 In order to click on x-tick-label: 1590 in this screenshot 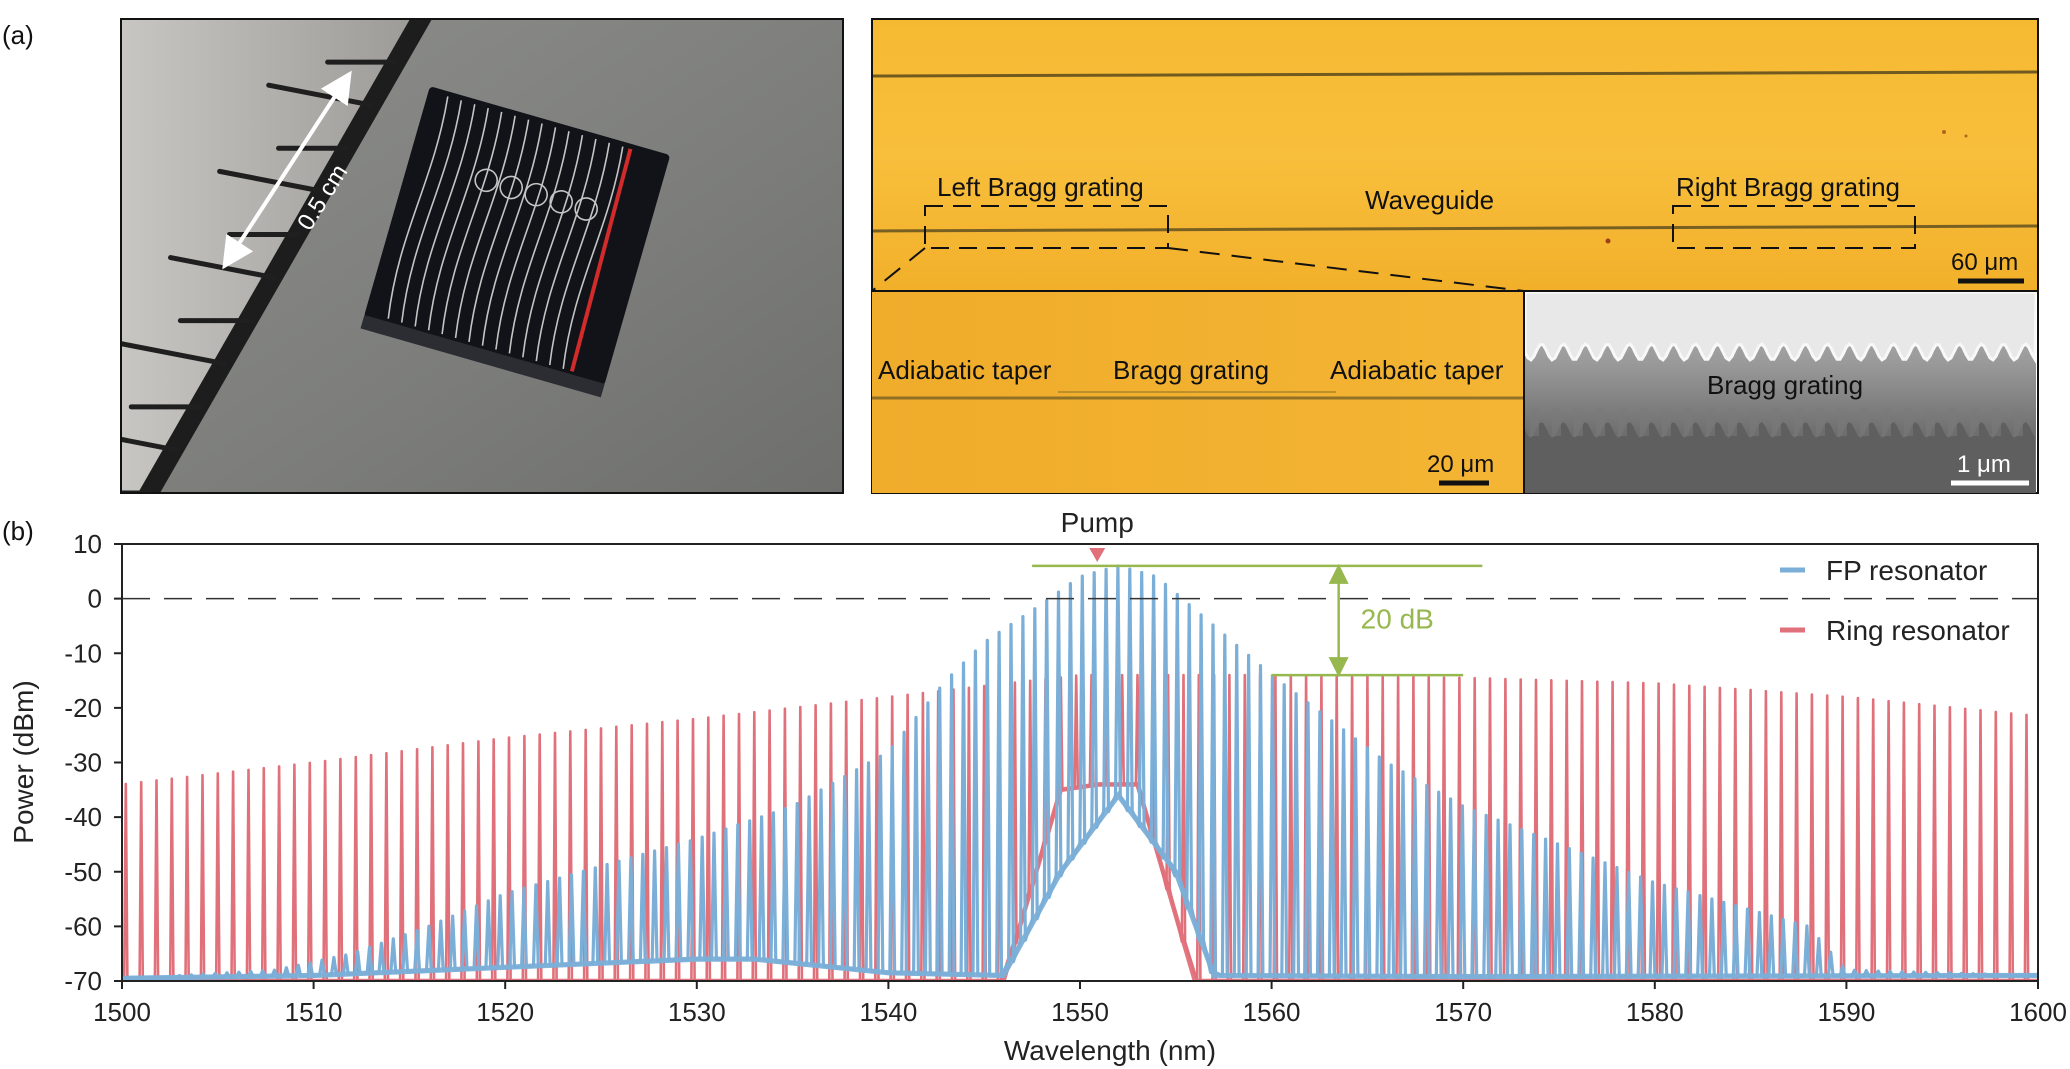, I will do `click(1846, 1012)`.